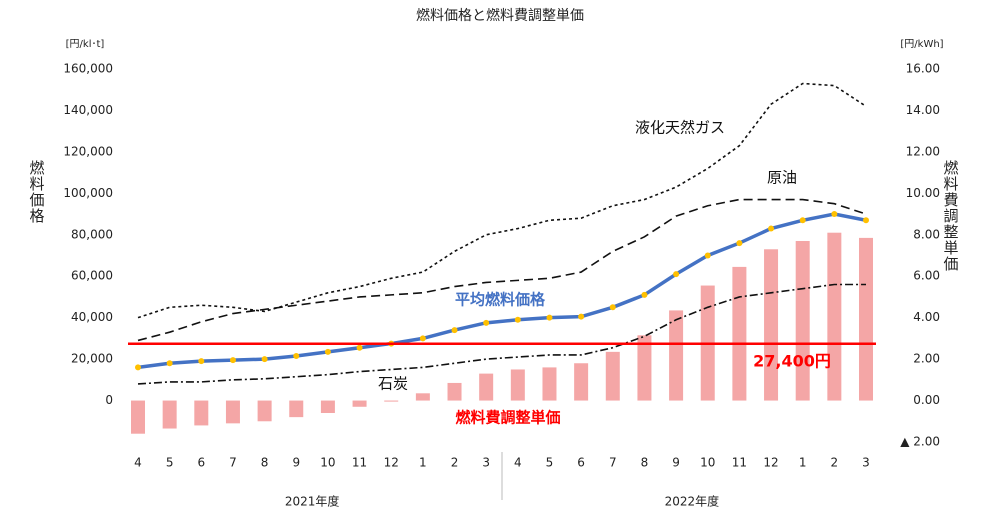 Image resolution: width=1000 pixels, height=514 pixels. Describe the element at coordinates (109, 400) in the screenshot. I see `y-tick-label: 0` at that location.